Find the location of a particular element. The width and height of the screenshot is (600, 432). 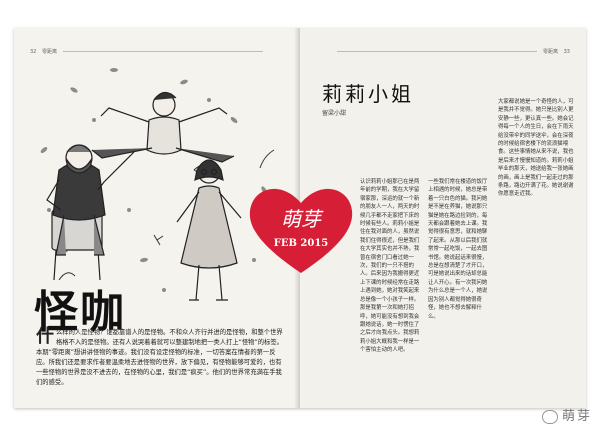

feature-title: 怪咖 is located at coordinates (80, 312).